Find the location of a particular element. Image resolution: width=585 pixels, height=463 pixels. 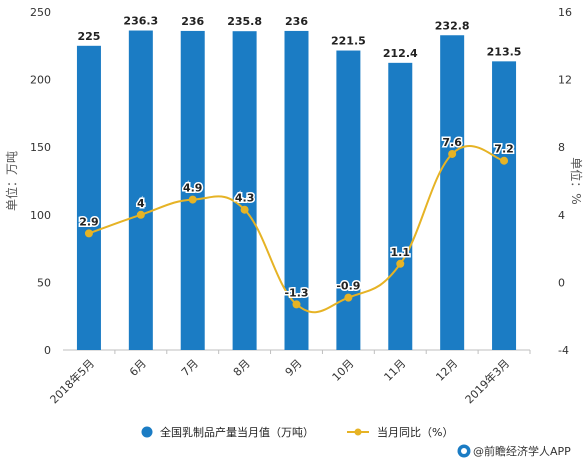

y-left-tick-label: 200 is located at coordinates (40, 80).